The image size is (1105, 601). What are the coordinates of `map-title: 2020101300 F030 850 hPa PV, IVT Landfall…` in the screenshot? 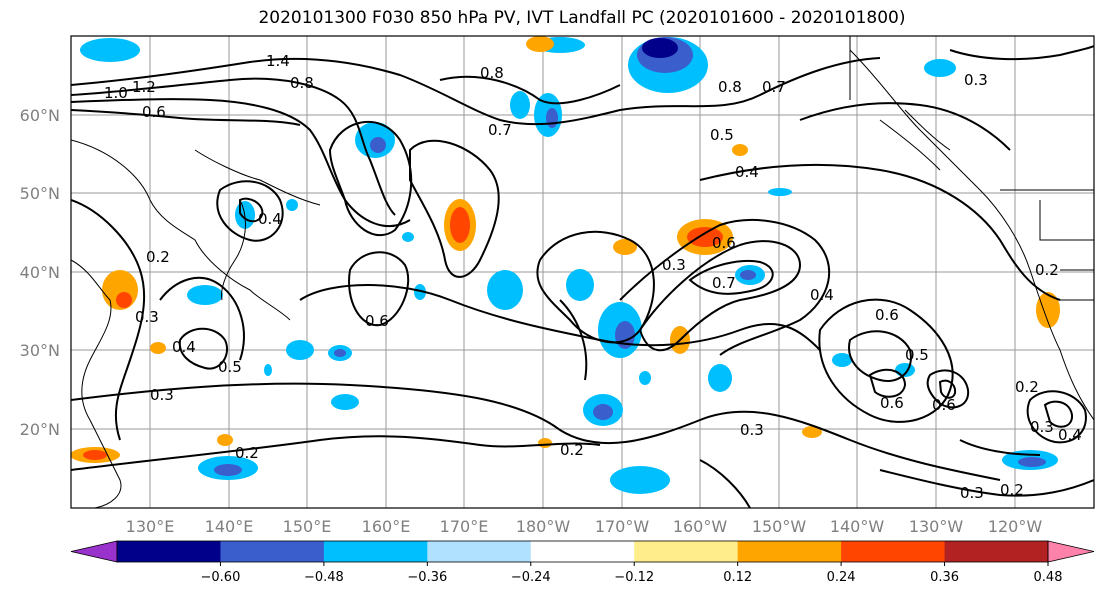 It's located at (582, 18).